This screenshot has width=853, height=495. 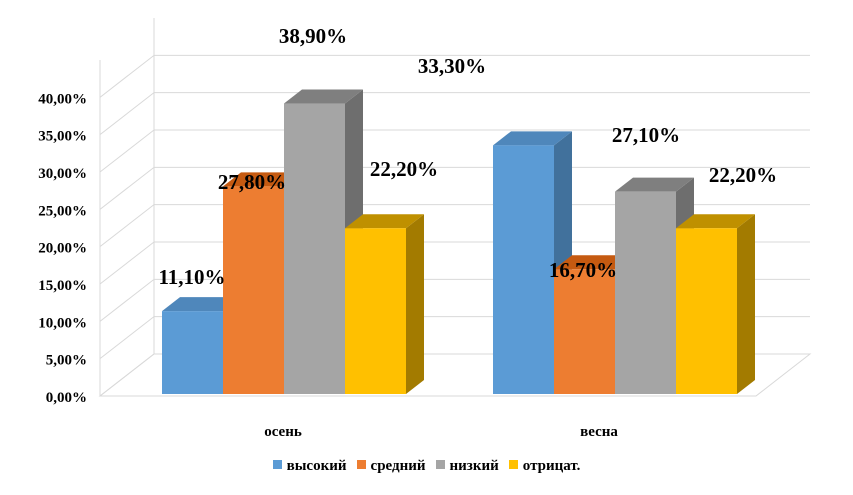 I want to click on data-label: 27,10%, so click(x=646, y=135).